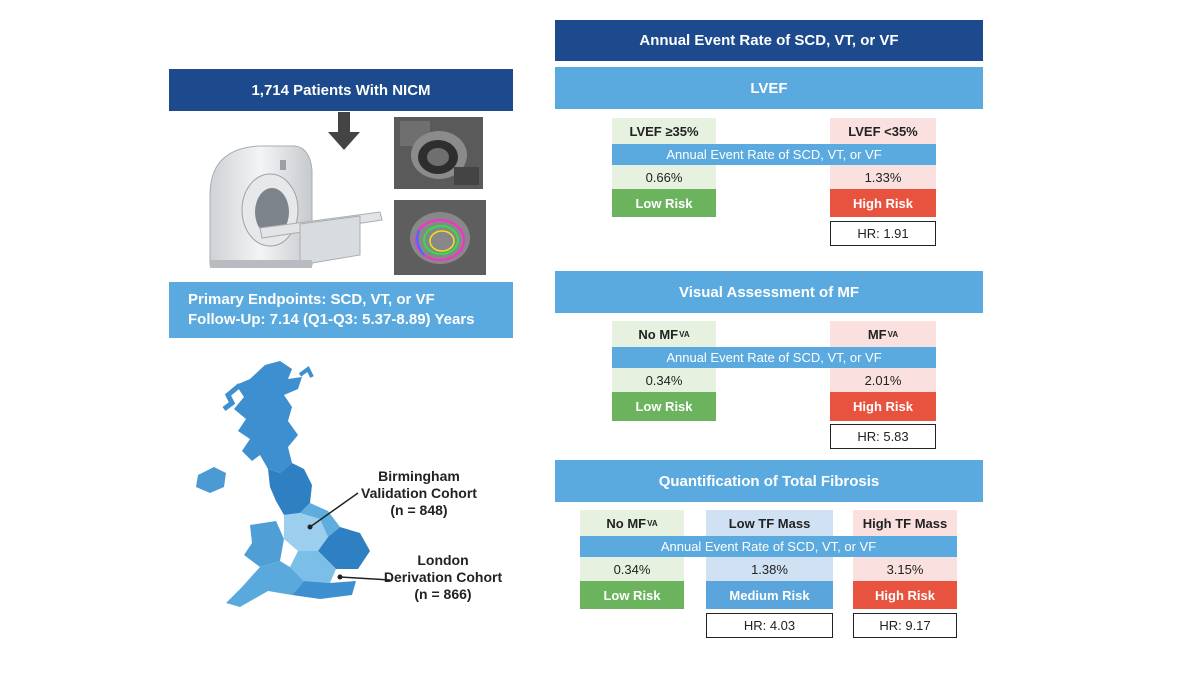 The image size is (1200, 675). I want to click on lvef-high-risk-badge: High Risk, so click(883, 203).